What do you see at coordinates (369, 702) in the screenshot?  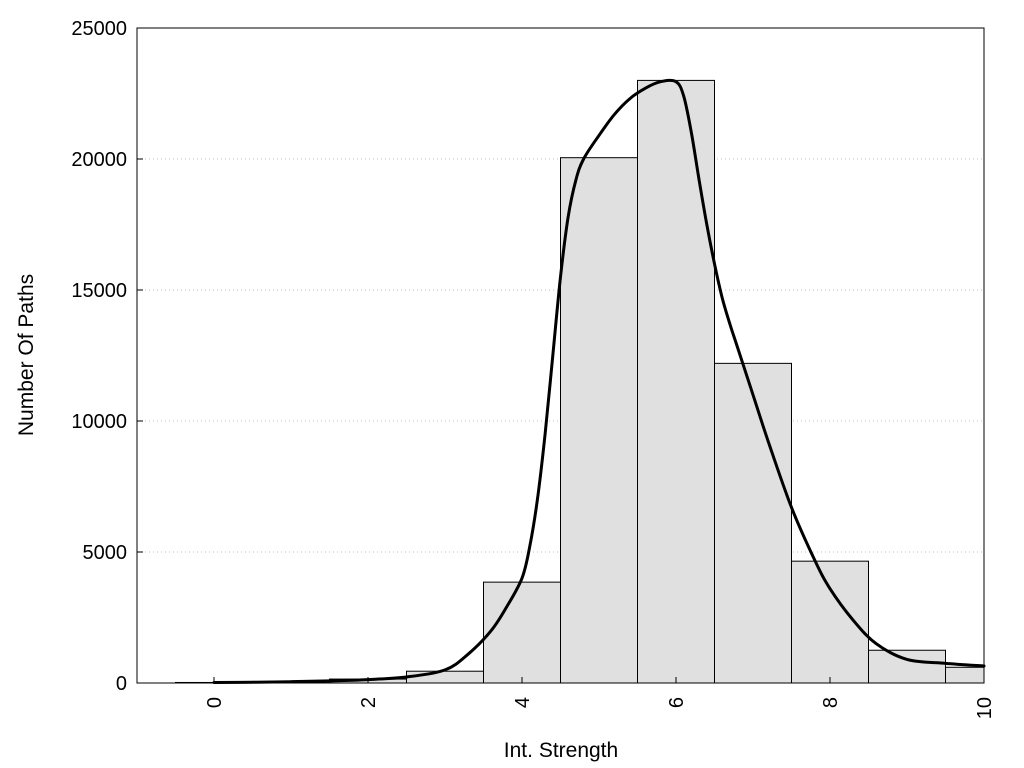 I see `x-tick-label: 2` at bounding box center [369, 702].